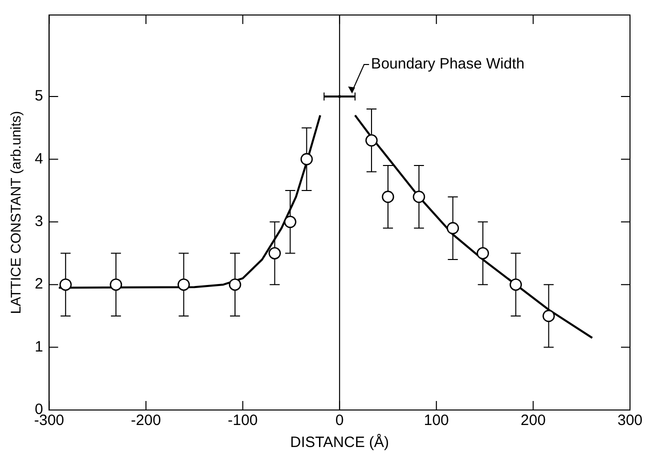 This screenshot has height=460, width=664. What do you see at coordinates (243, 421) in the screenshot?
I see `x-tick-label: -100` at bounding box center [243, 421].